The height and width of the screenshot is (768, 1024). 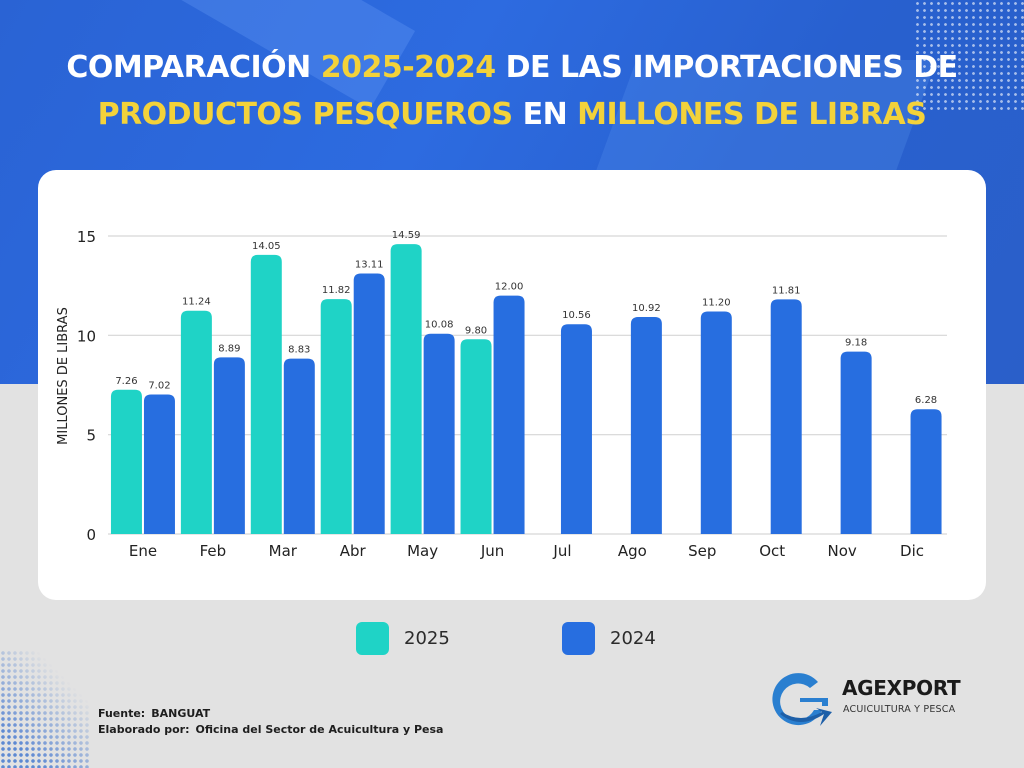 I want to click on x-tick-label: Oct, so click(x=772, y=551).